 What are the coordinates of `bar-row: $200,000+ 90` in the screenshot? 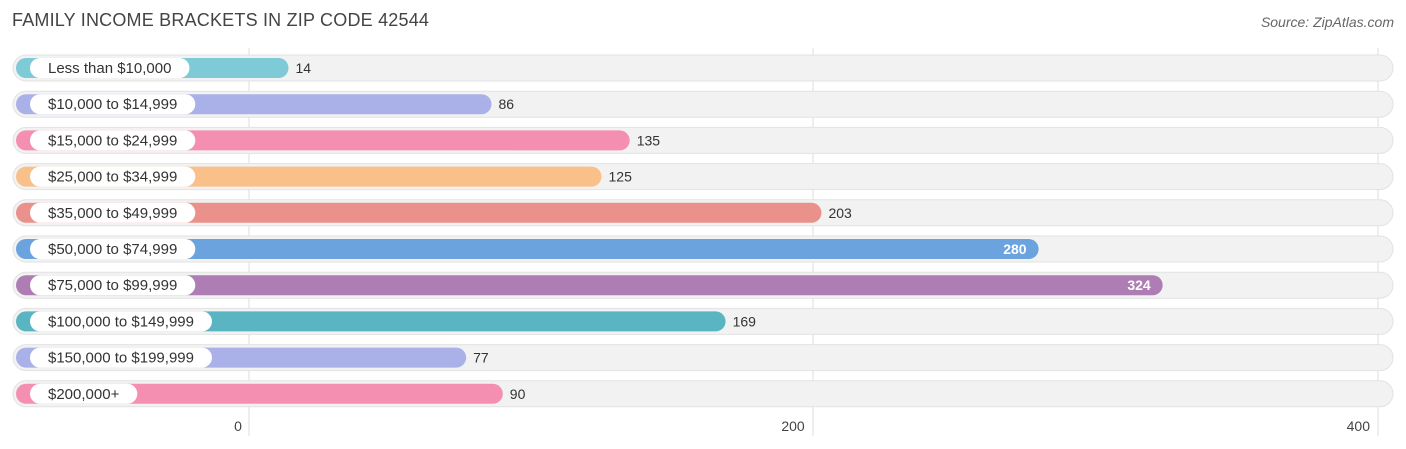 It's located at (703, 394).